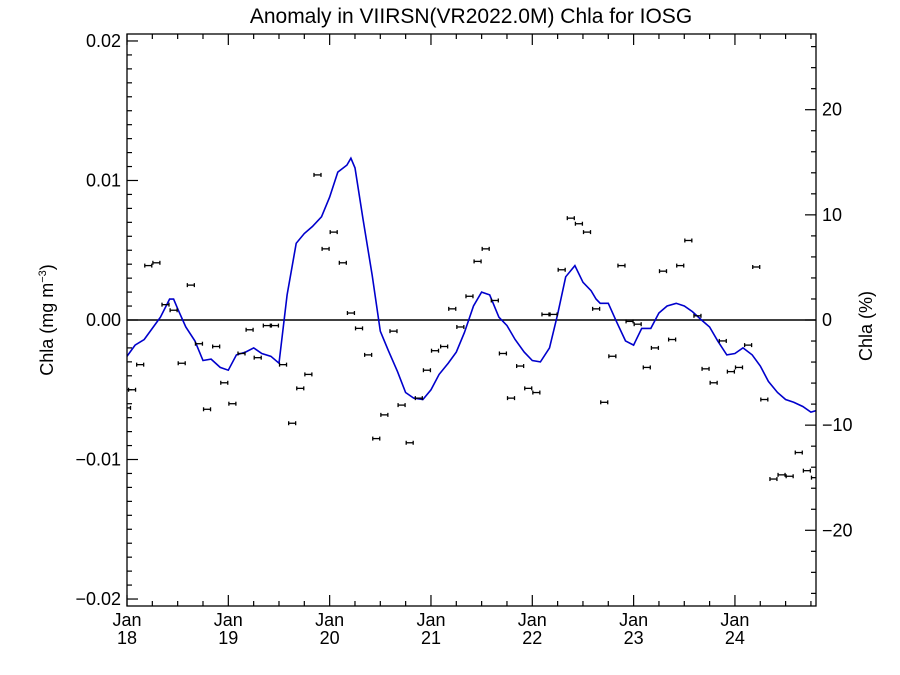 This screenshot has height=675, width=900. What do you see at coordinates (103, 41) in the screenshot?
I see `y-left-tick-label: 0.02` at bounding box center [103, 41].